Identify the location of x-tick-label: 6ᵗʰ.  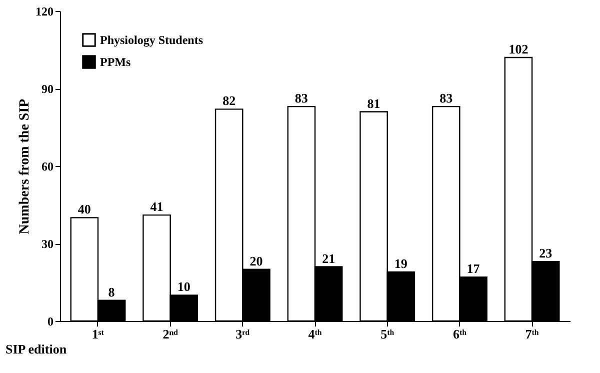
(460, 334).